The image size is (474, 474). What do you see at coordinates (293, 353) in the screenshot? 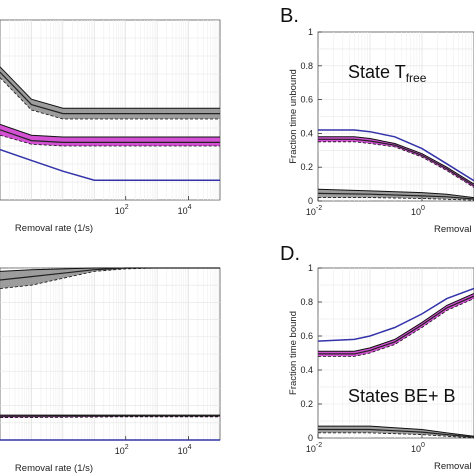
I see `y-axis-label: Fraction time bound` at bounding box center [293, 353].